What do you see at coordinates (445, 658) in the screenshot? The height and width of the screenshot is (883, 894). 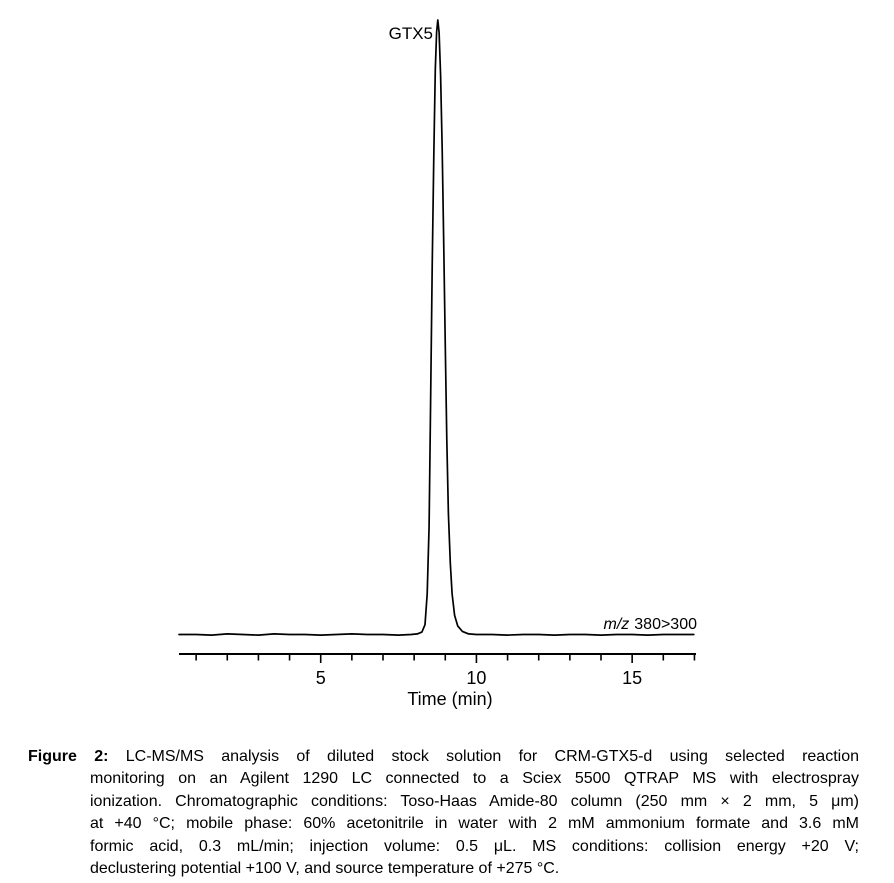 I see `x-axis-ticks` at bounding box center [445, 658].